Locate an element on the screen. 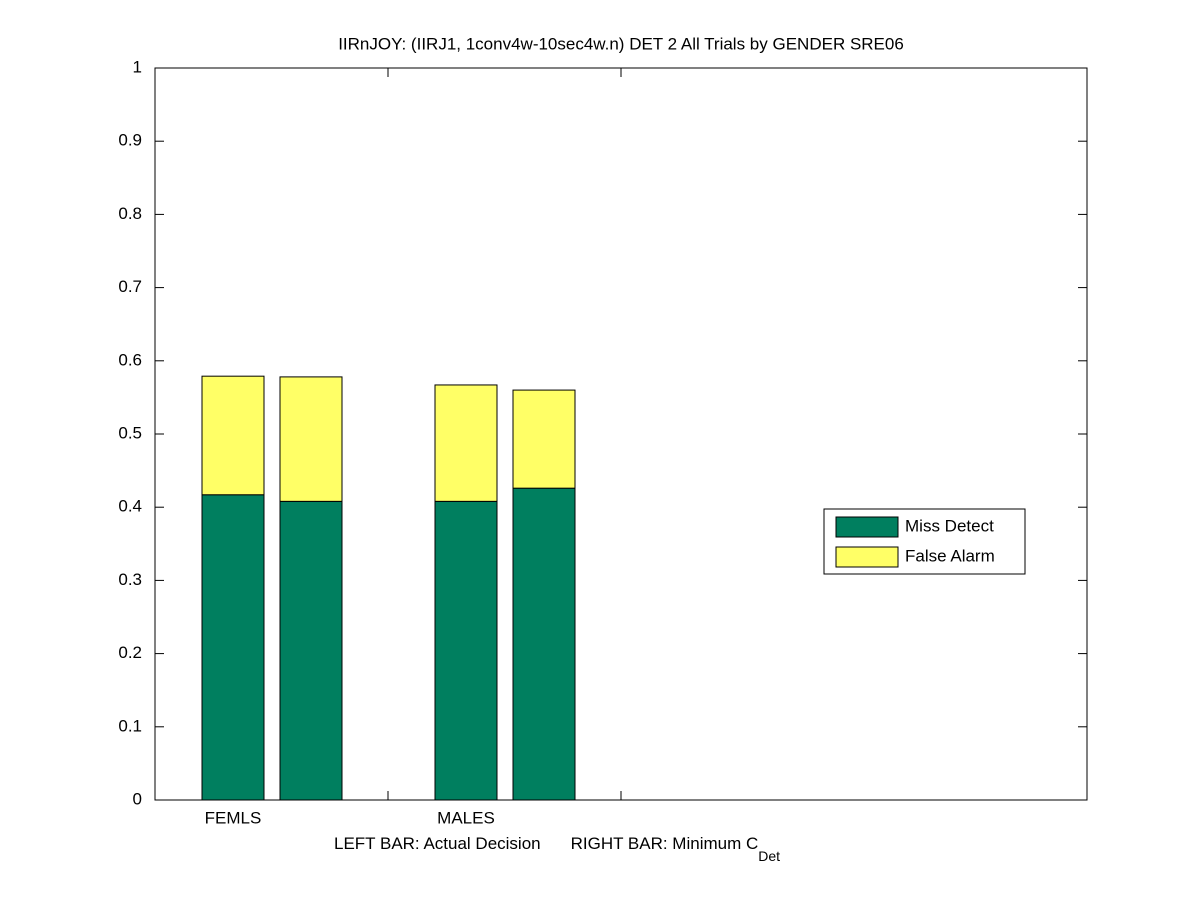 The height and width of the screenshot is (900, 1201). x-tick-label: MALES is located at coordinates (466, 817).